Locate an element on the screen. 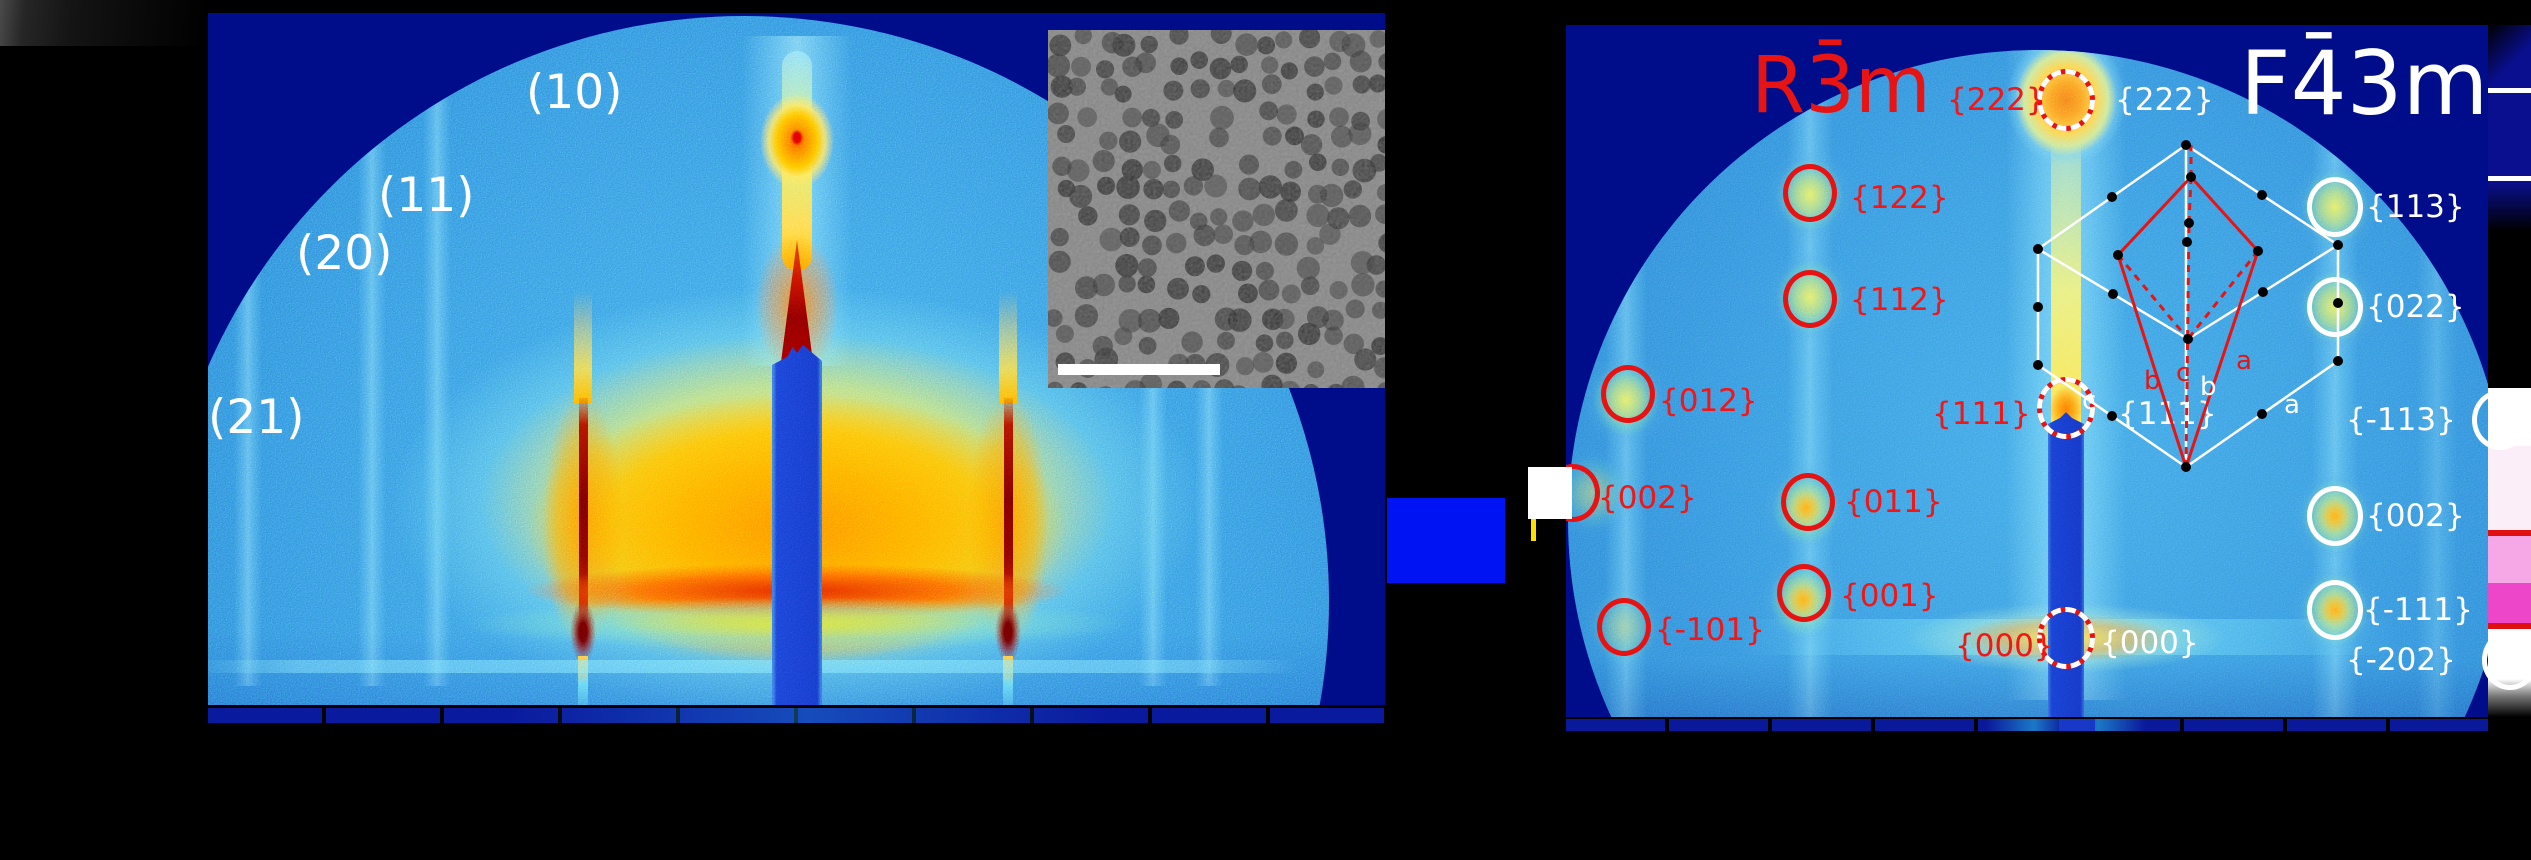  tem-micrograph is located at coordinates (1216, 209).